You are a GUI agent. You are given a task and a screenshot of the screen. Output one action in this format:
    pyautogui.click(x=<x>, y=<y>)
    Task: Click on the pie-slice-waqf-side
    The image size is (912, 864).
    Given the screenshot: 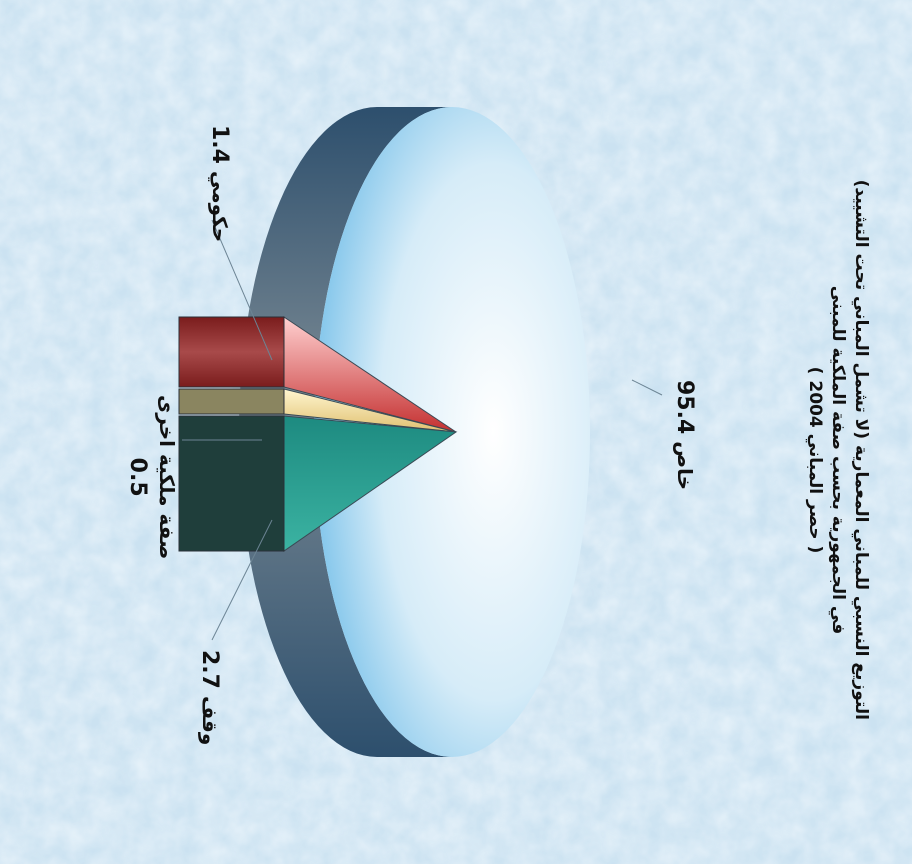 What is the action you would take?
    pyautogui.click(x=231, y=483)
    